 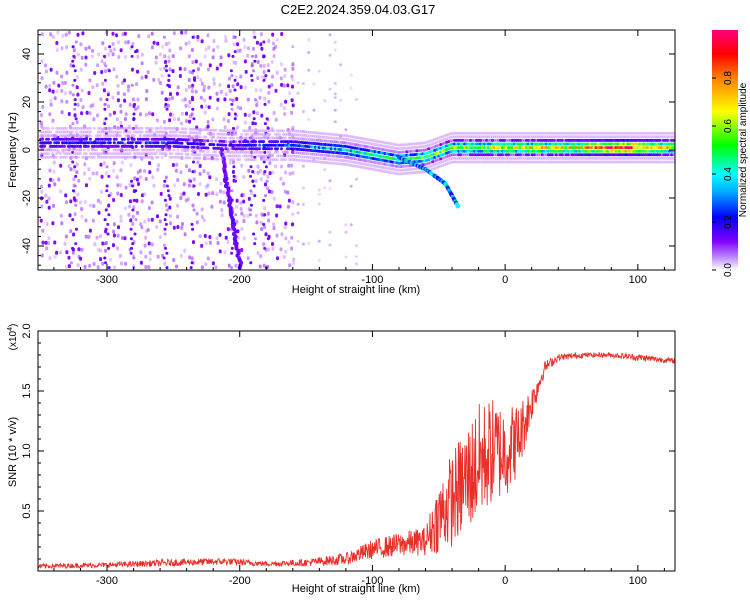 I want to click on snr-ytick-label: 1.5, so click(x=27, y=390).